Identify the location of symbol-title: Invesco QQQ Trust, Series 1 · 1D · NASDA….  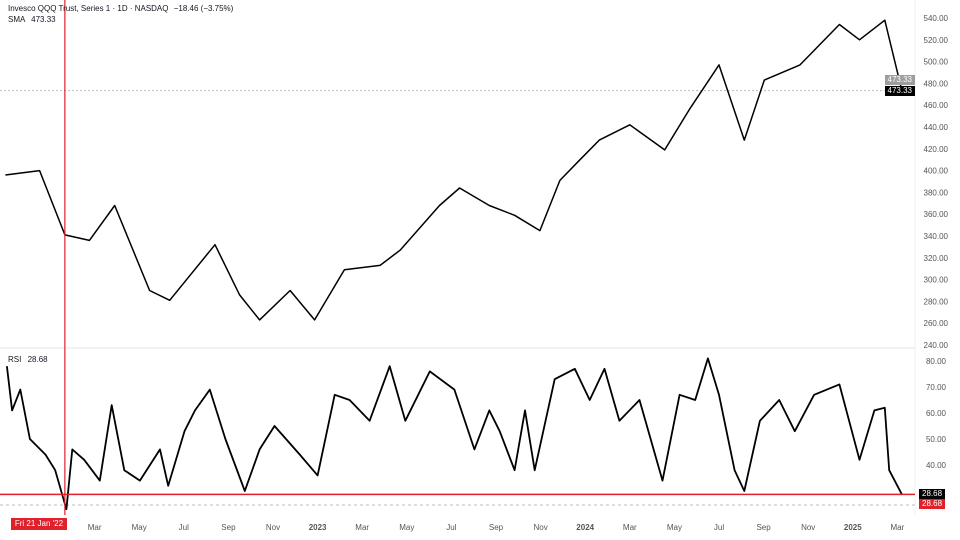
(88, 8).